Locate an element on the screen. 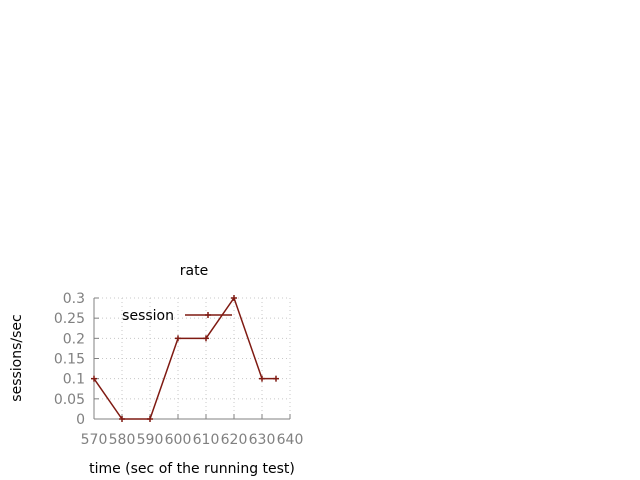  grid is located at coordinates (192, 358).